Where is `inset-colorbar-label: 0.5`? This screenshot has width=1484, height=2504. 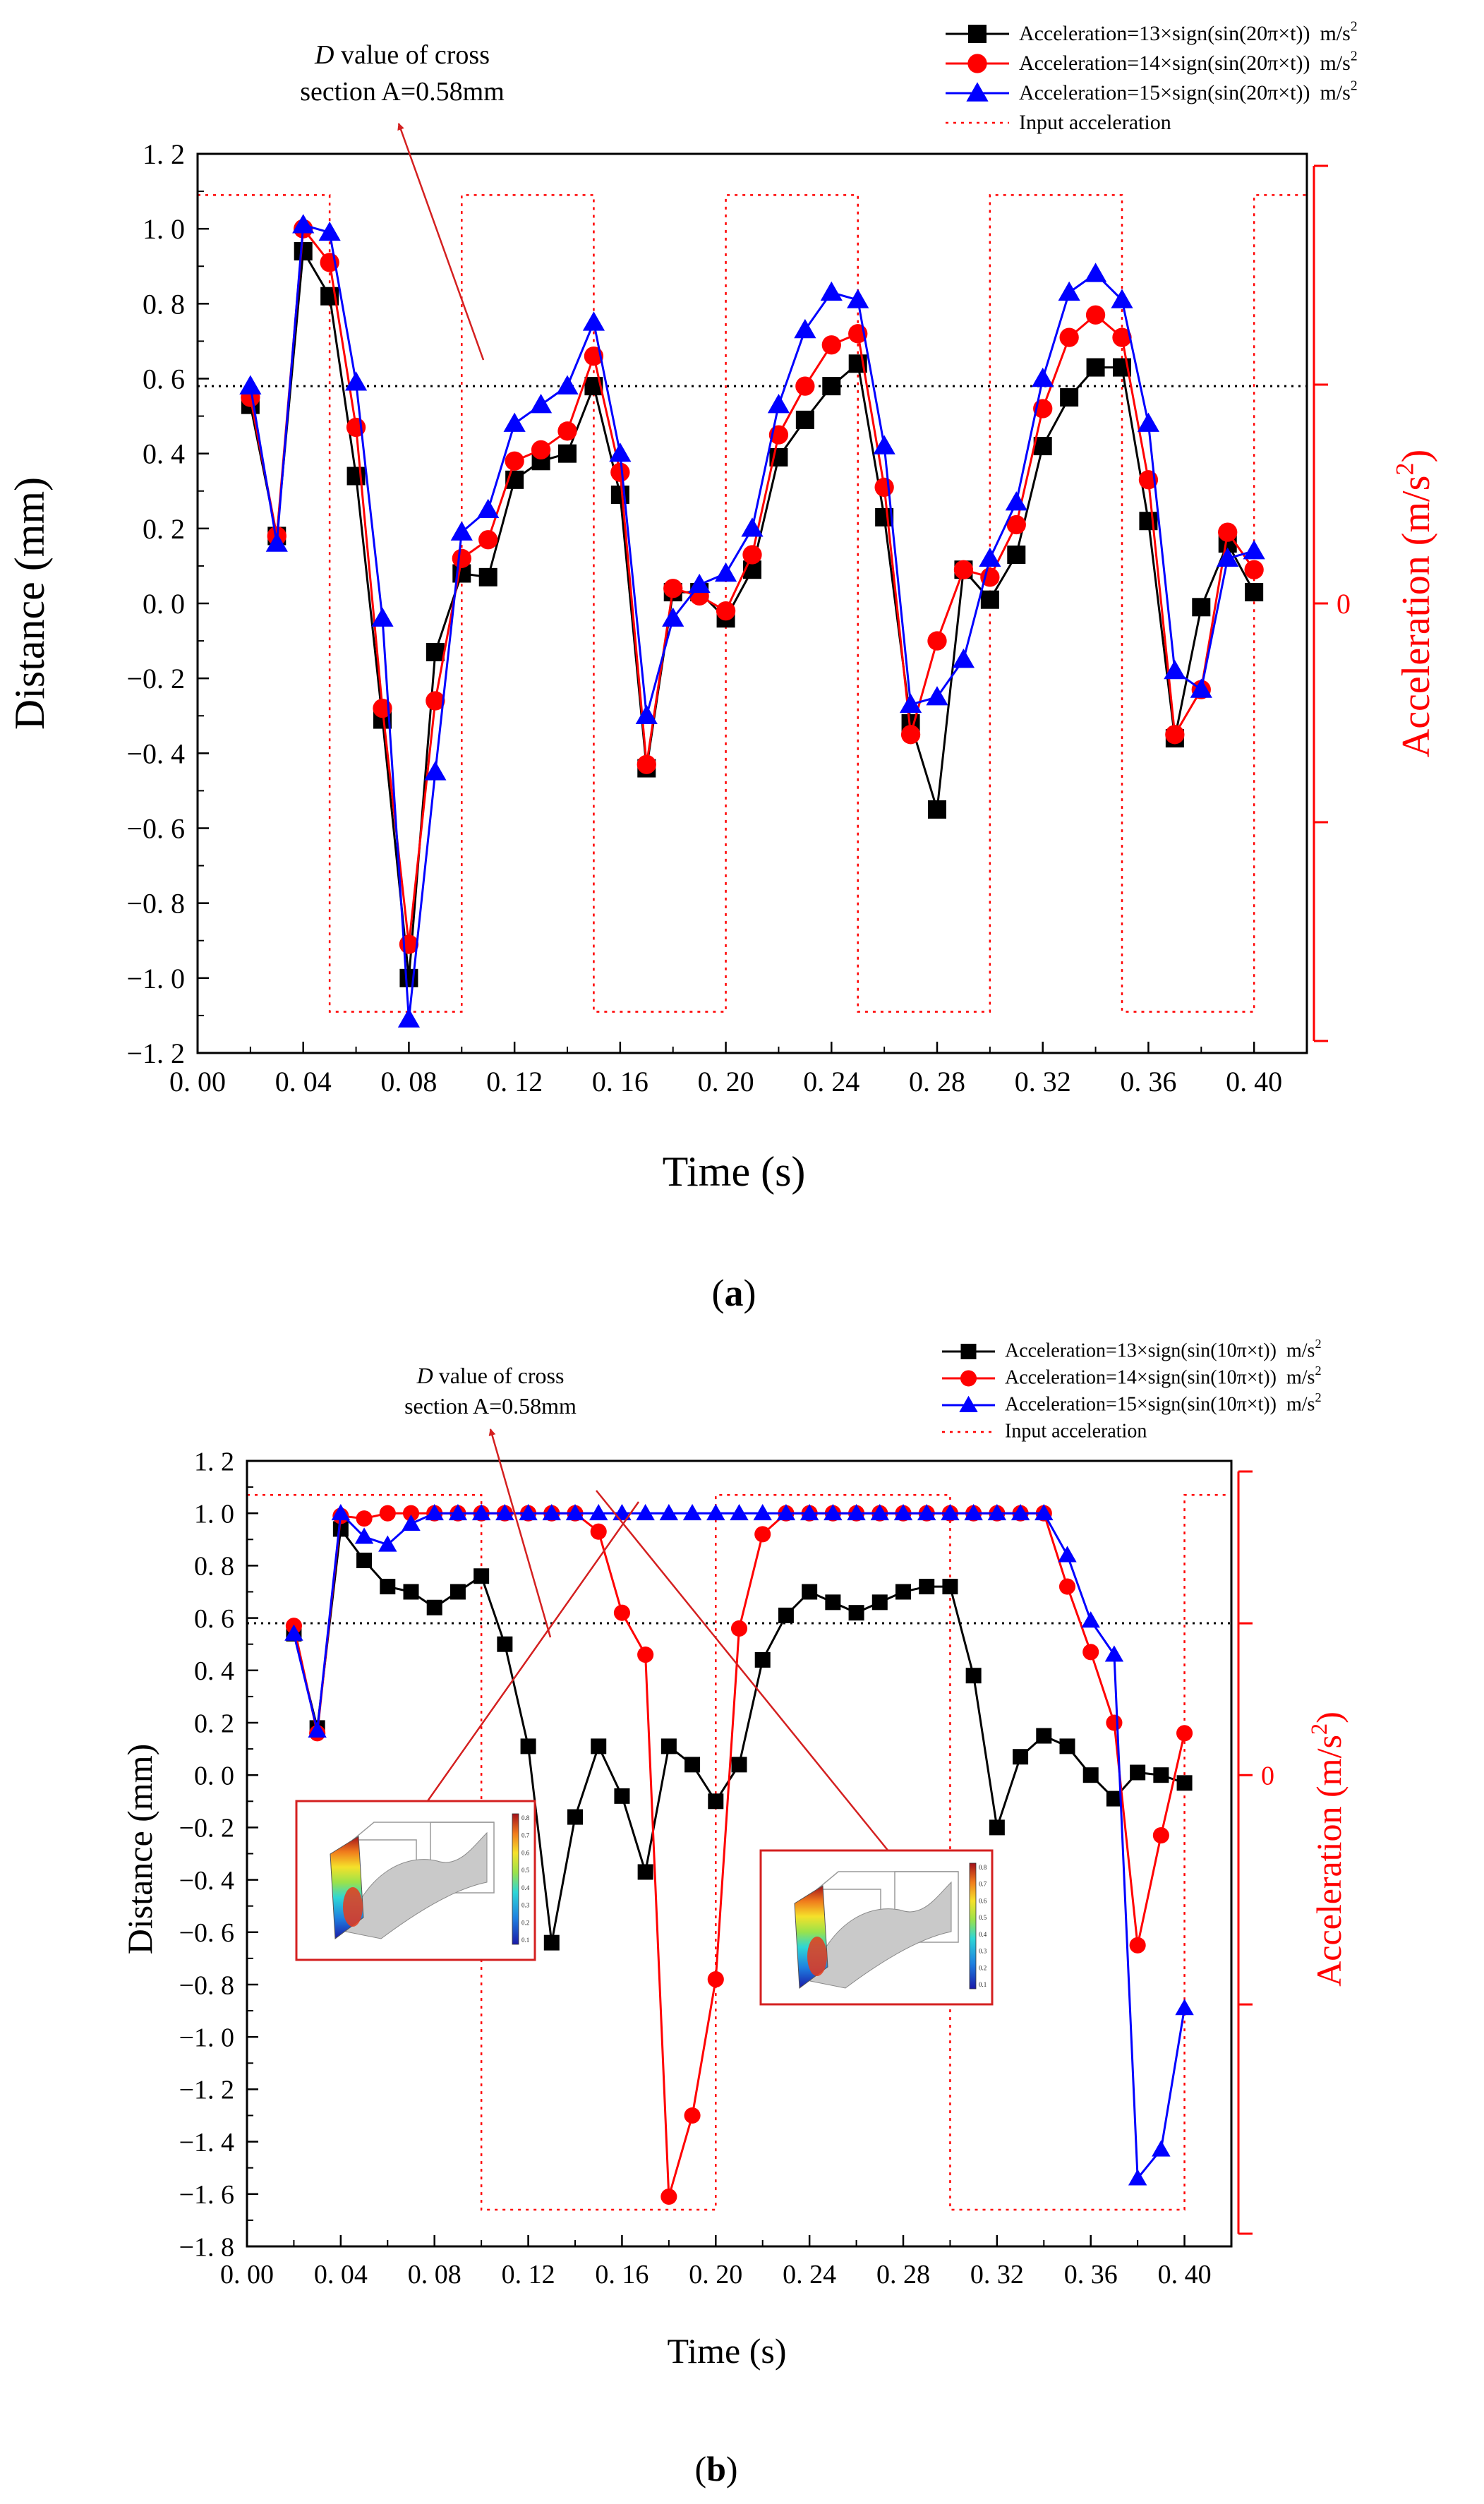
inset-colorbar-label: 0.5 is located at coordinates (983, 1917).